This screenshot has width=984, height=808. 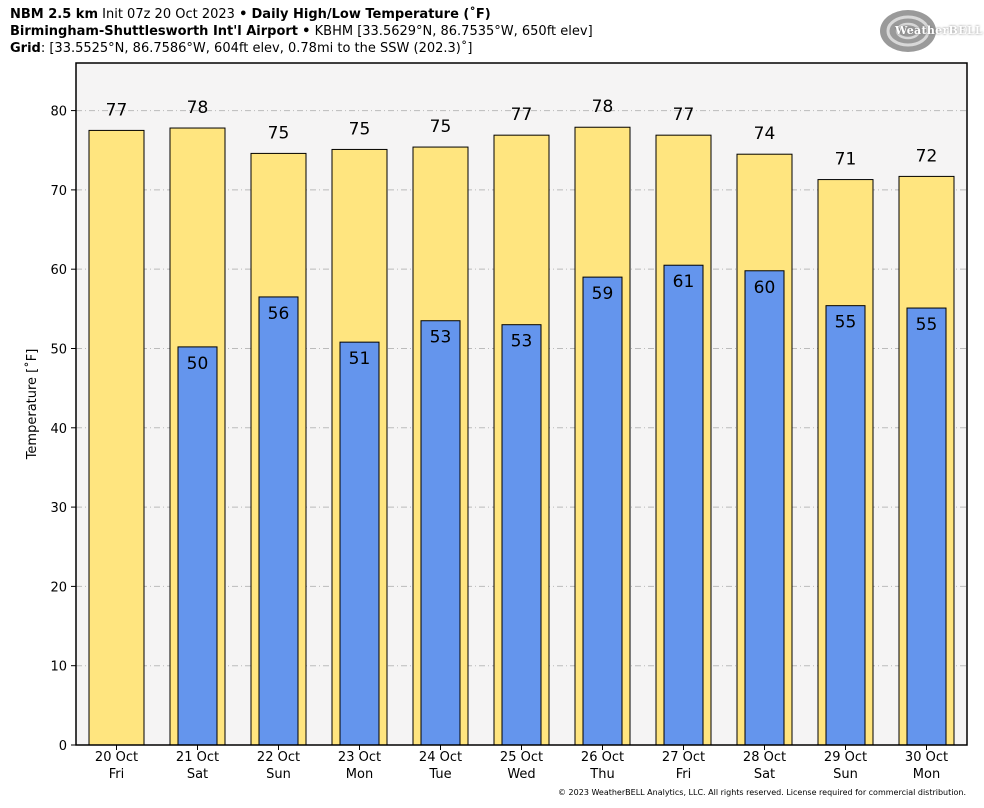 What do you see at coordinates (58, 270) in the screenshot?
I see `y-tick-label: 60` at bounding box center [58, 270].